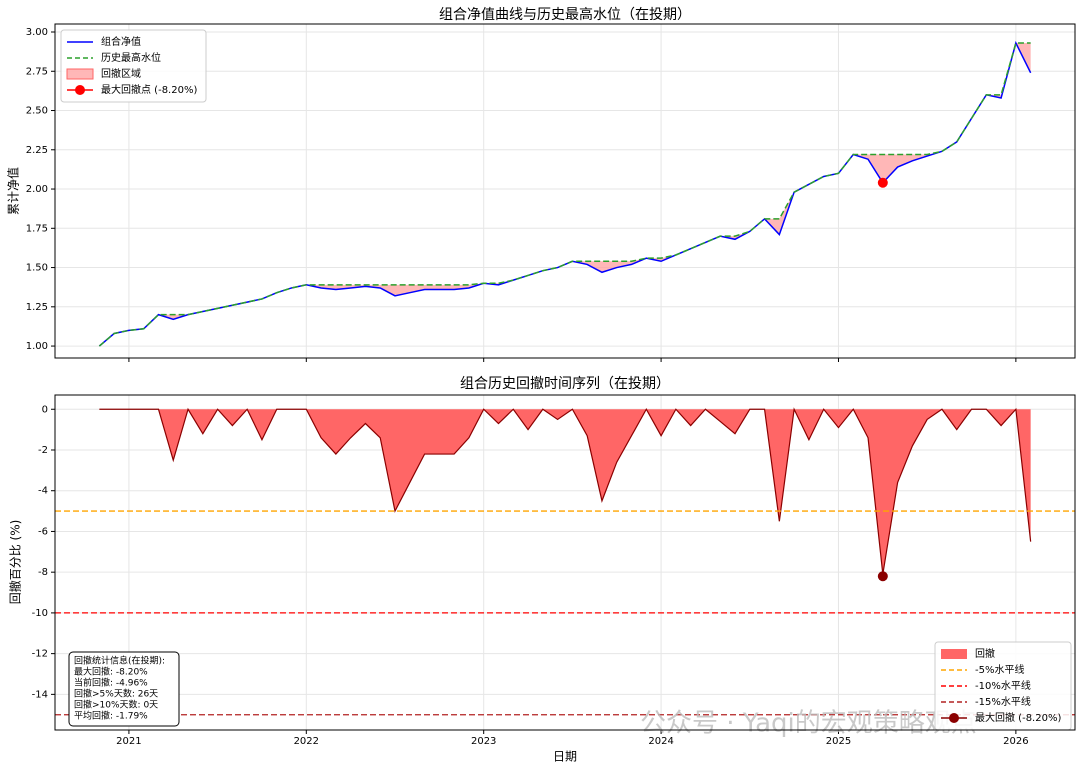  What do you see at coordinates (121, 73) in the screenshot?
I see `legend-text: 回撤区域` at bounding box center [121, 73].